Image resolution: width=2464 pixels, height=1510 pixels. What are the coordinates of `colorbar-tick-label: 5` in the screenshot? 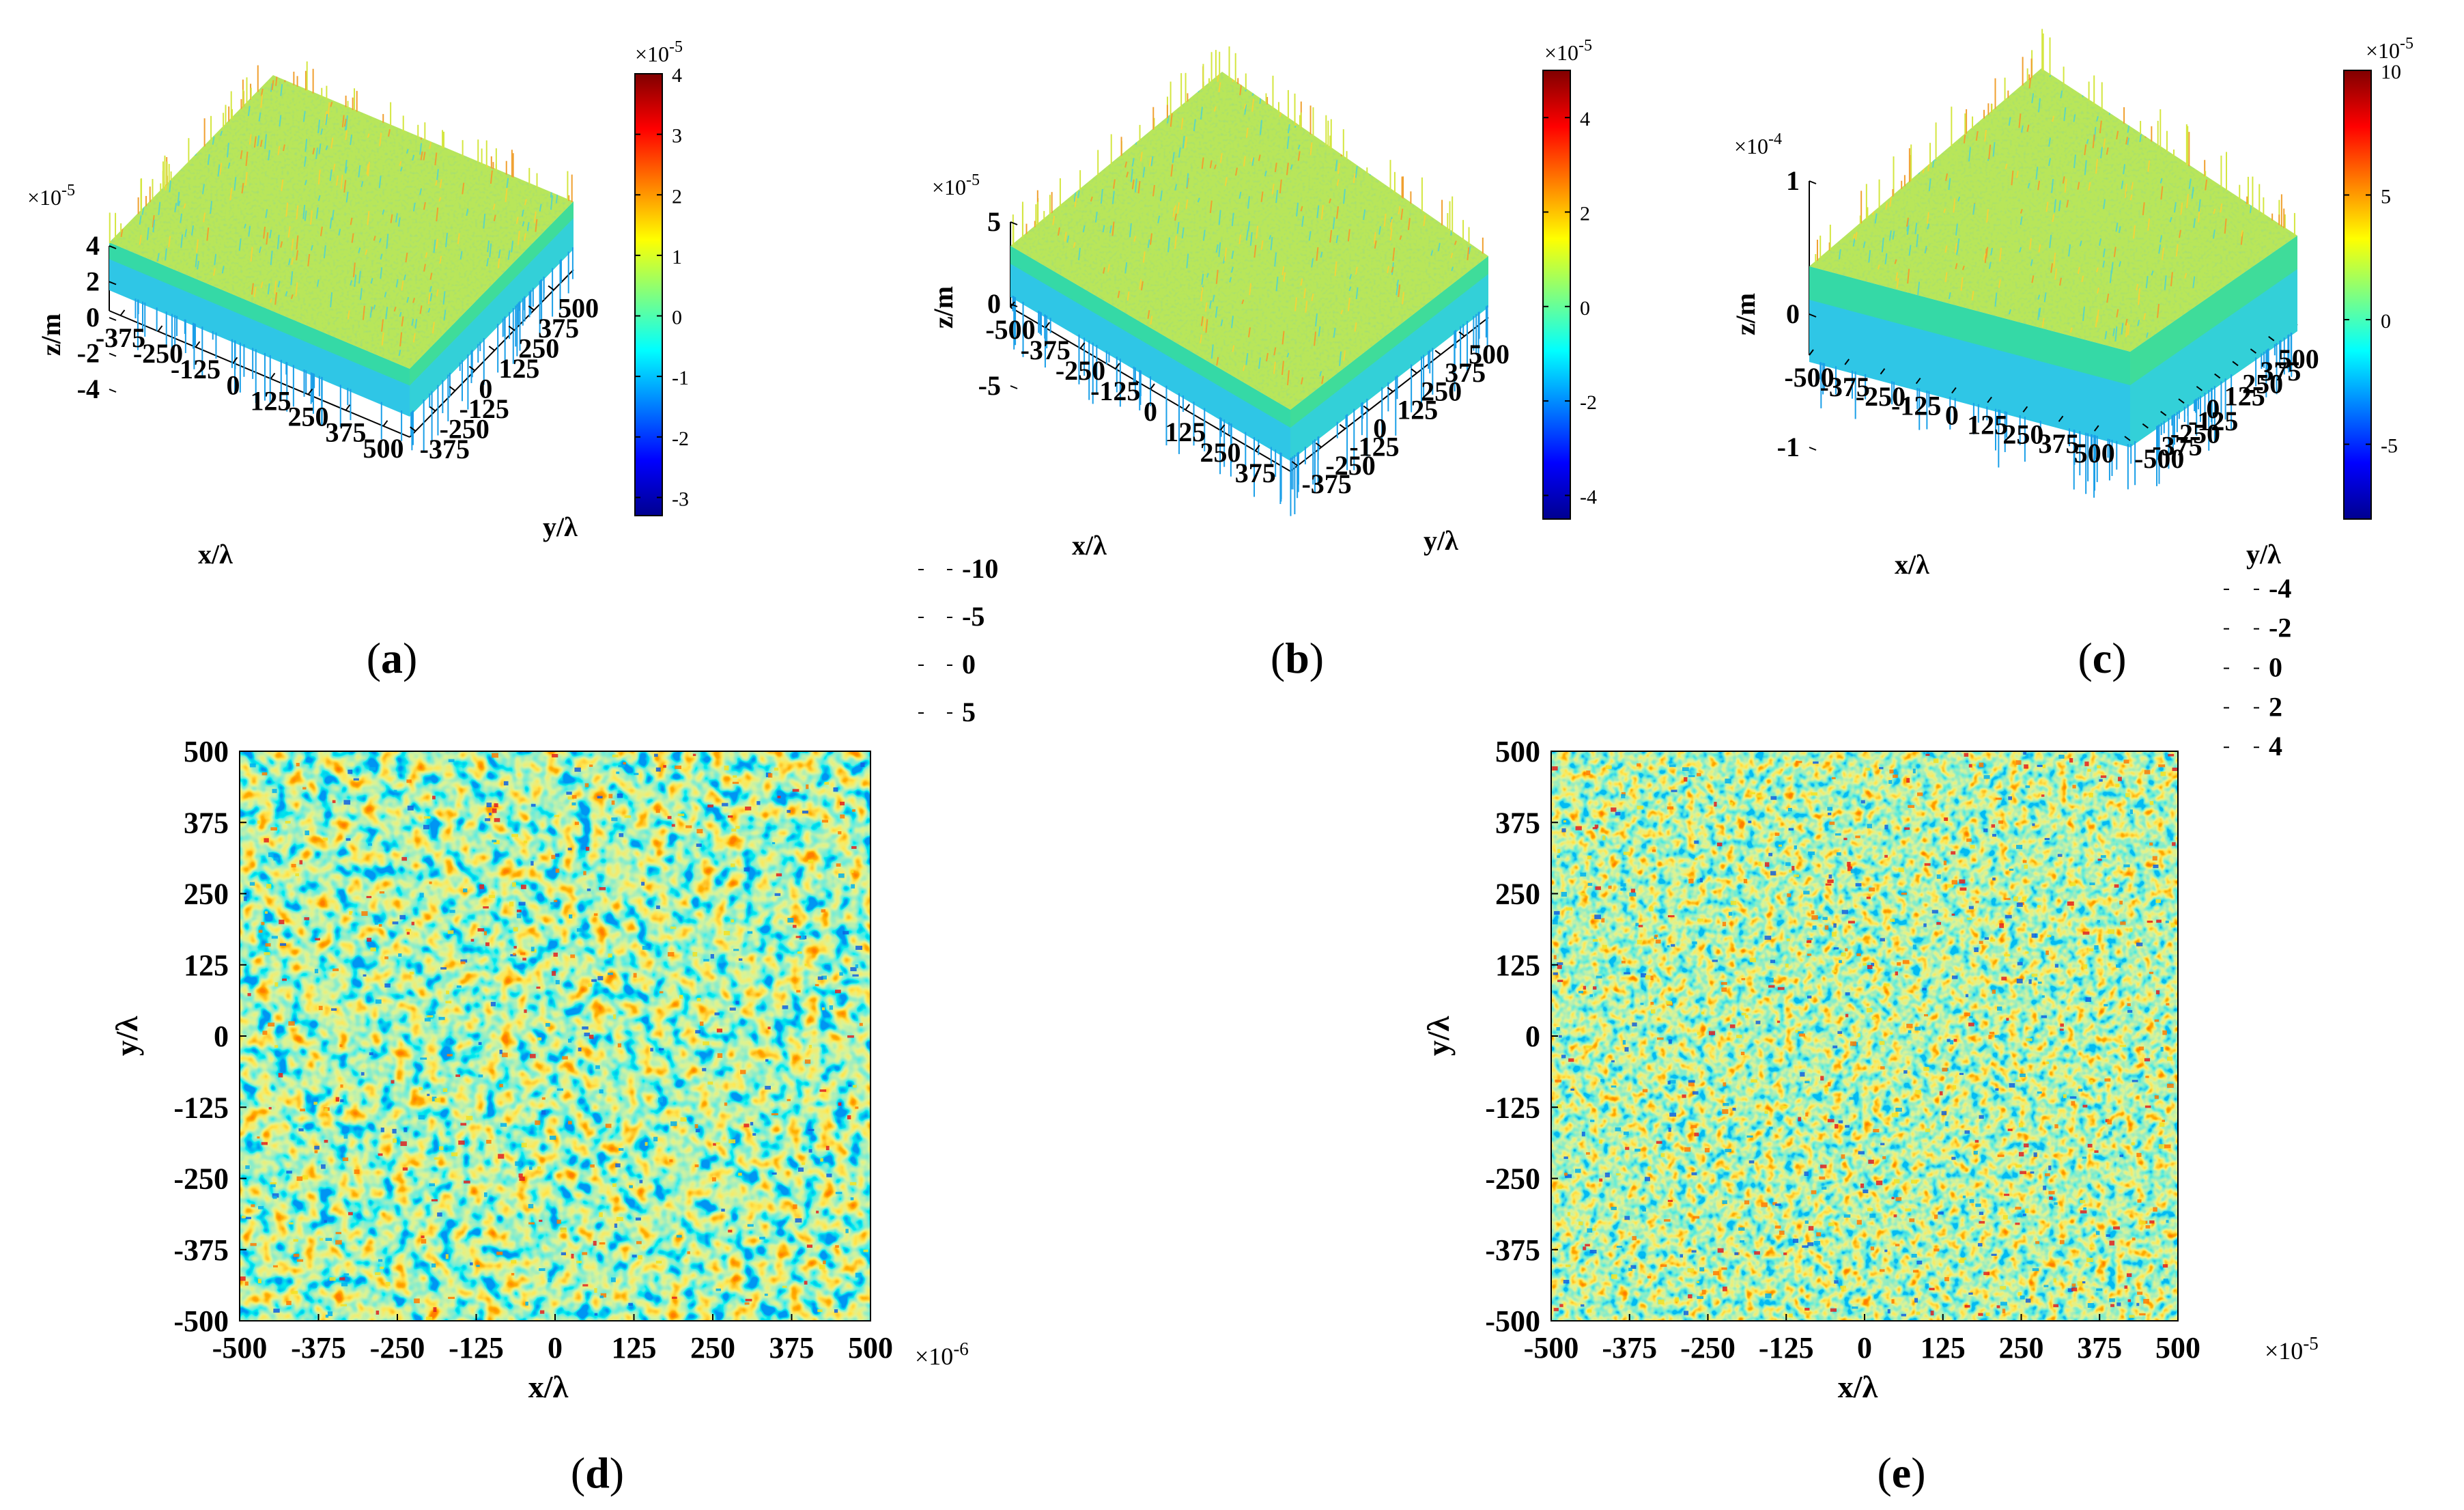 It's located at (2386, 197).